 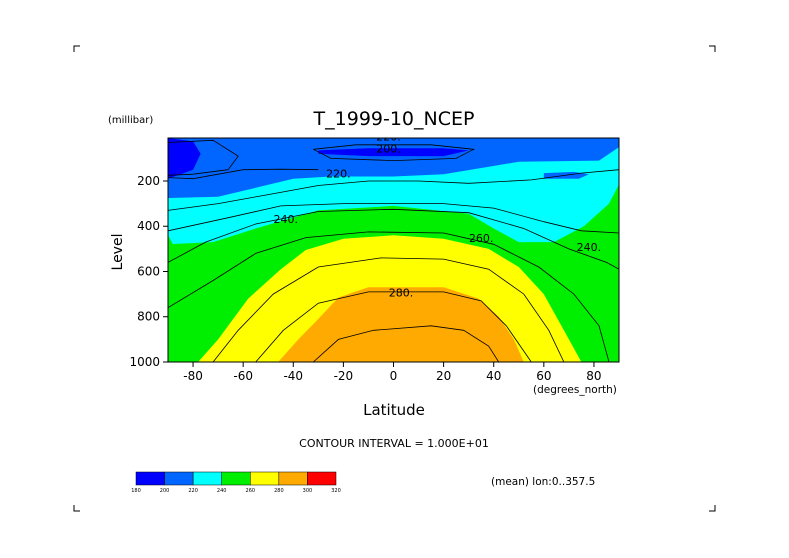 I want to click on colorbar-label: 320, so click(x=336, y=491).